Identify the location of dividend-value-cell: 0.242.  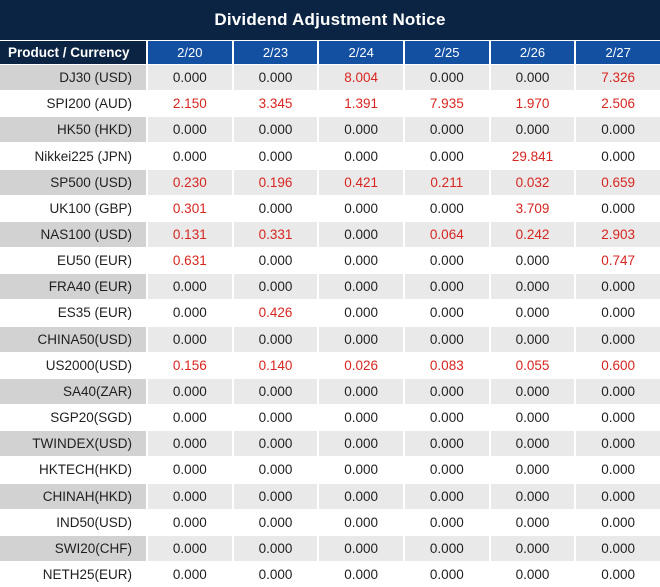
(531, 234).